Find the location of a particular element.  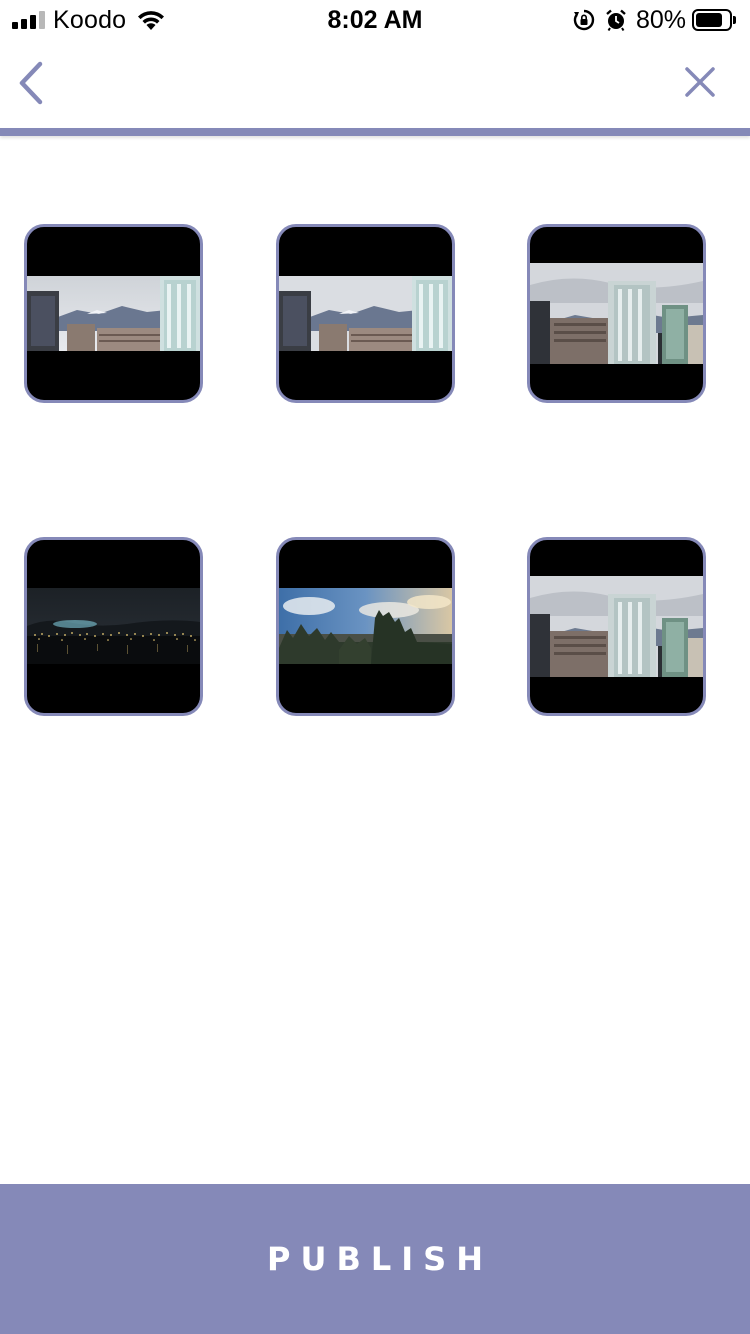

photo-night-shoreline is located at coordinates (113, 626).